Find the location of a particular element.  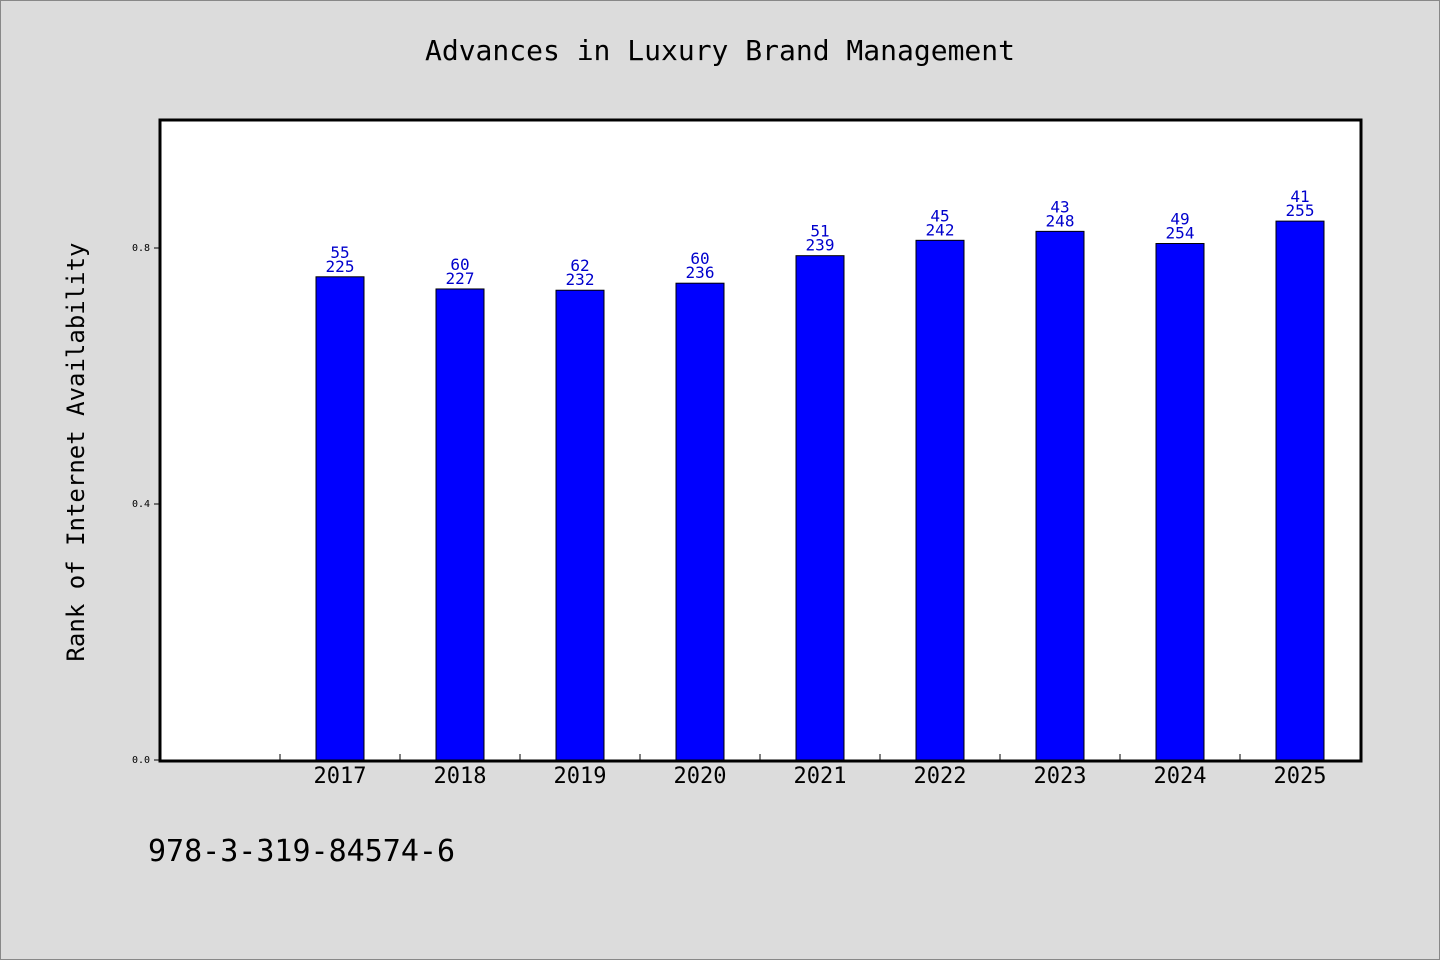

x-tick-label: 2019 is located at coordinates (580, 776).